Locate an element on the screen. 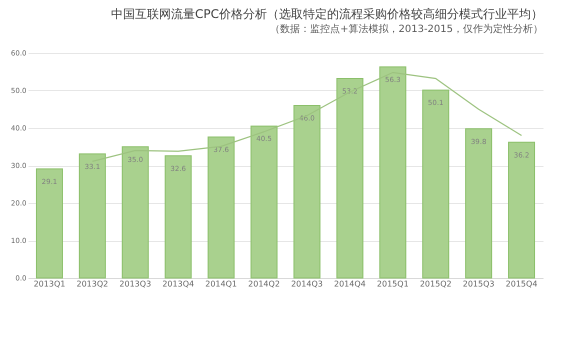  x-tick-label: 2013Q1 is located at coordinates (50, 284).